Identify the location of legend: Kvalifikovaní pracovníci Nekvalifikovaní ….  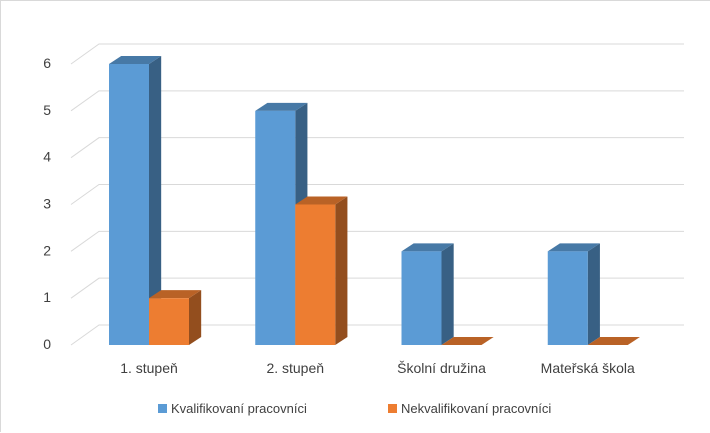
(354, 408).